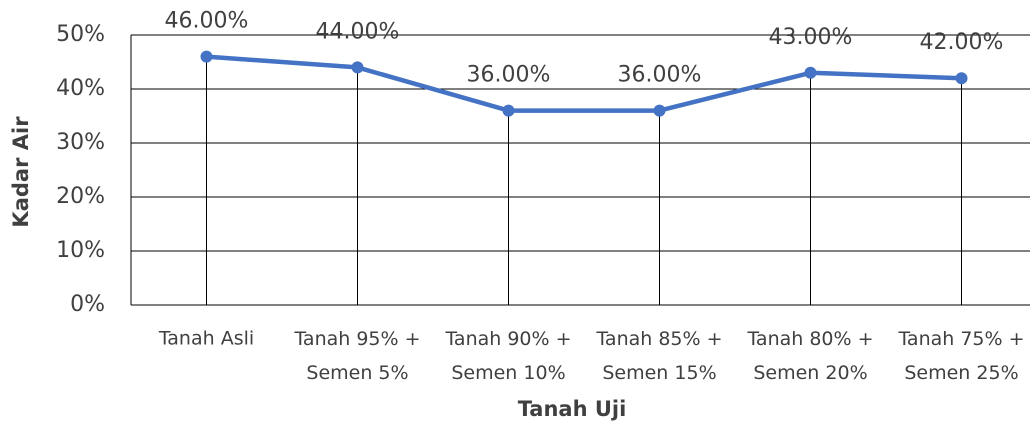 This screenshot has height=426, width=1030. Describe the element at coordinates (809, 356) in the screenshot. I see `x-tick-label: Tanah 80% + Semen 20%` at that location.